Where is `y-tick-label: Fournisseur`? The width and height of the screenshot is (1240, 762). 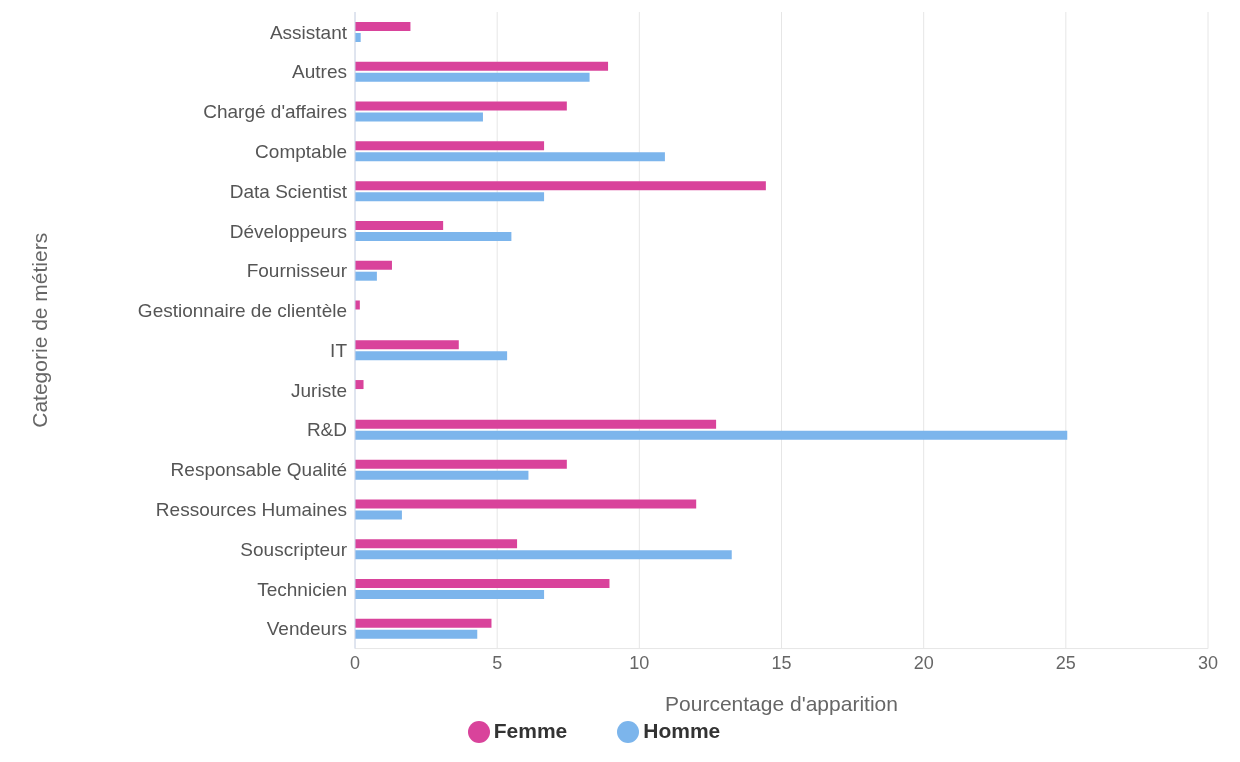 y-tick-label: Fournisseur is located at coordinates (297, 271).